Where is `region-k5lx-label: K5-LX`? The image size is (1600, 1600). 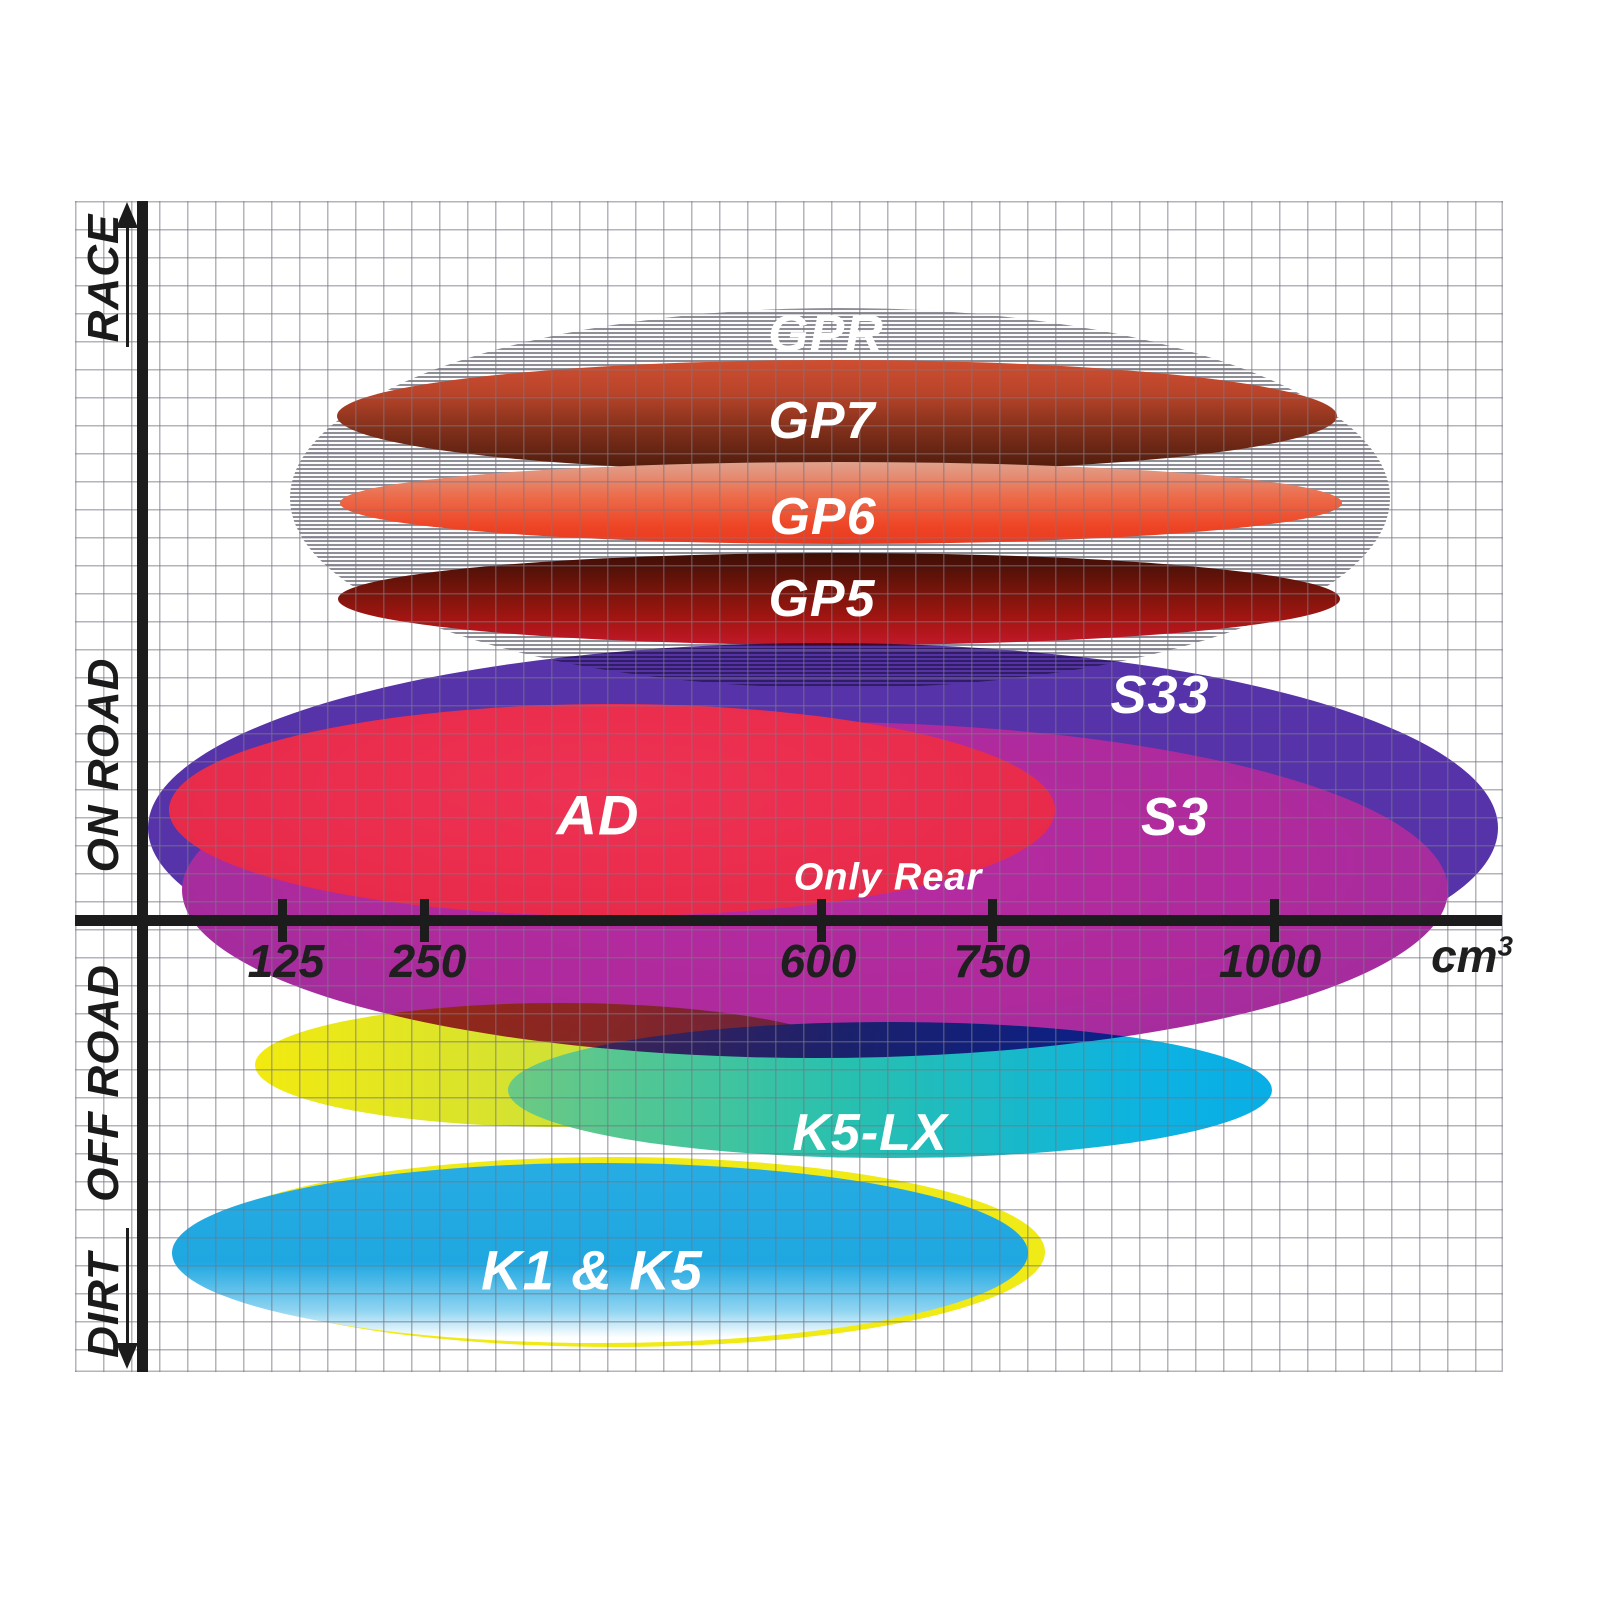 region-k5lx-label: K5-LX is located at coordinates (870, 1133).